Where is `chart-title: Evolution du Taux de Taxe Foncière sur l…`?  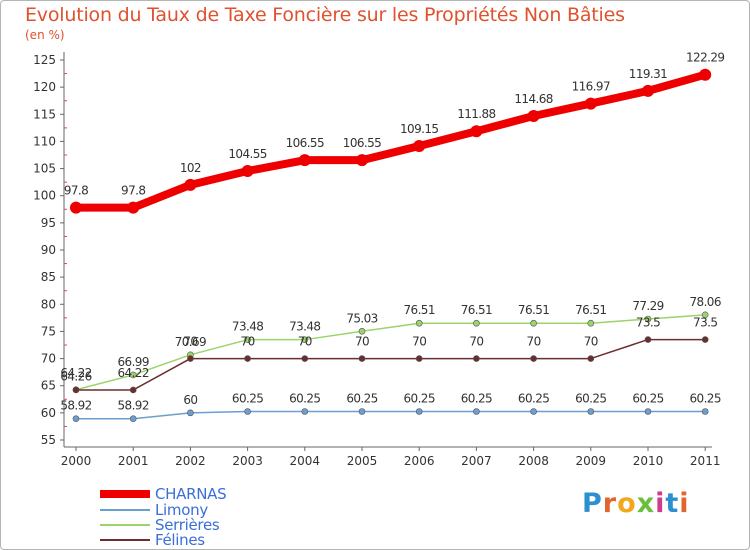 chart-title: Evolution du Taux de Taxe Foncière sur l… is located at coordinates (325, 15).